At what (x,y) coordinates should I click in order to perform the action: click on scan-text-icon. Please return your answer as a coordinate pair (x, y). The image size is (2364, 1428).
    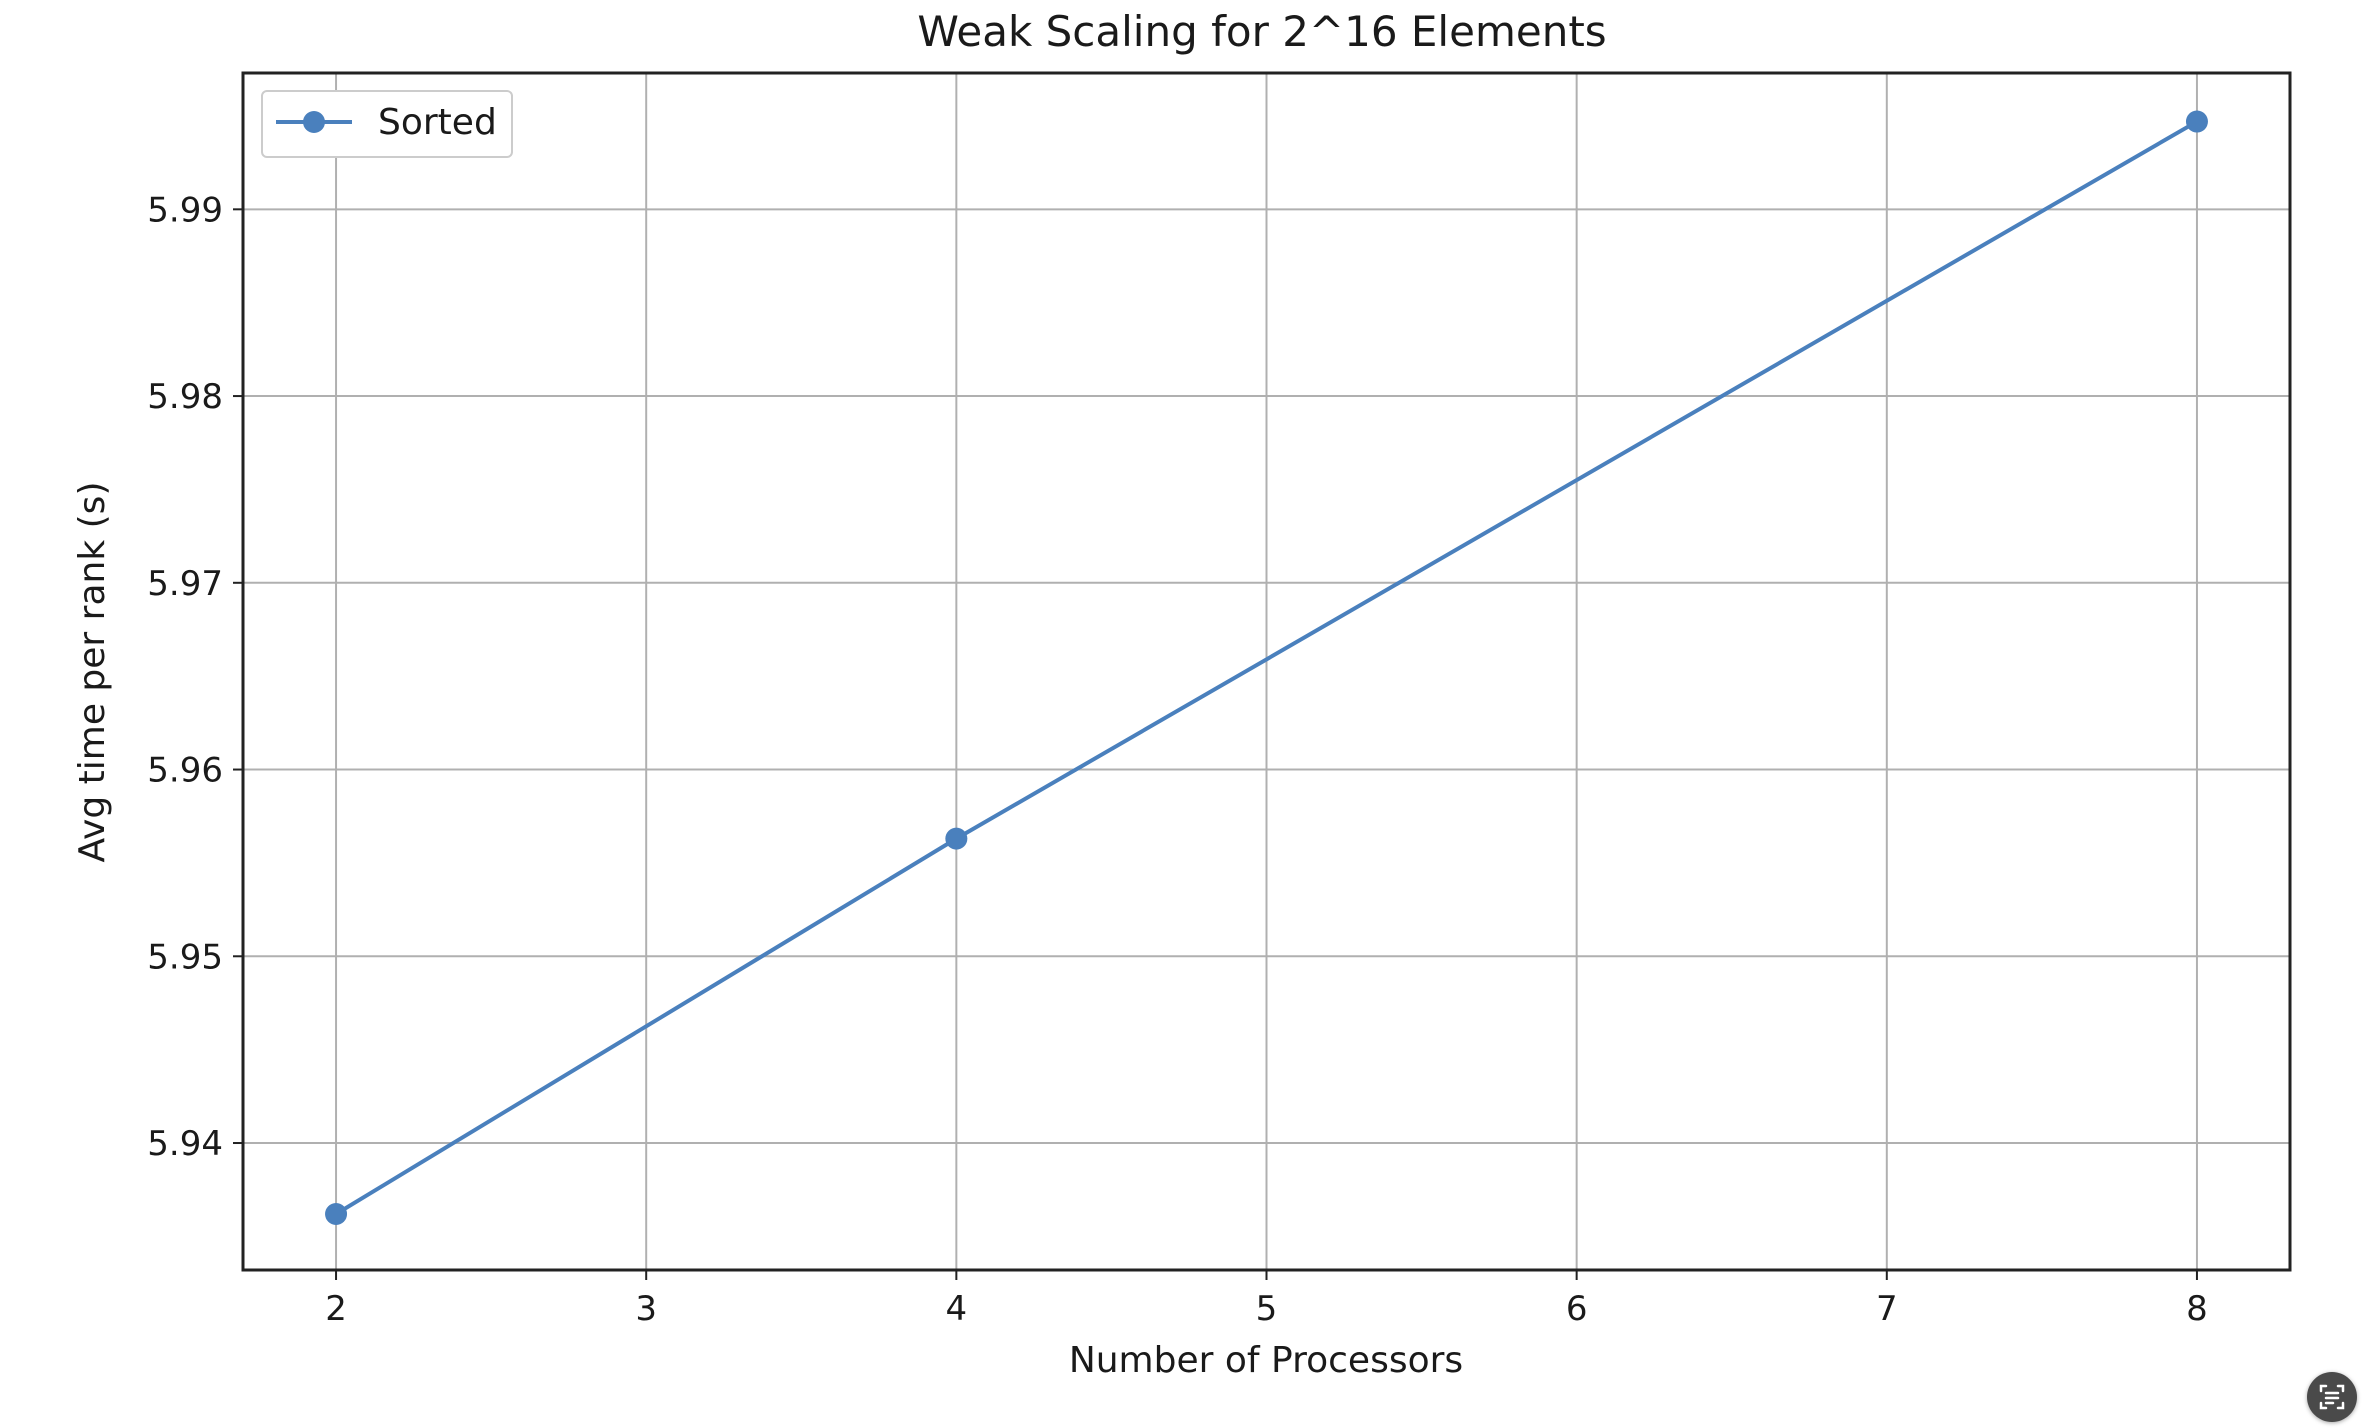
    Looking at the image, I should click on (2332, 1397).